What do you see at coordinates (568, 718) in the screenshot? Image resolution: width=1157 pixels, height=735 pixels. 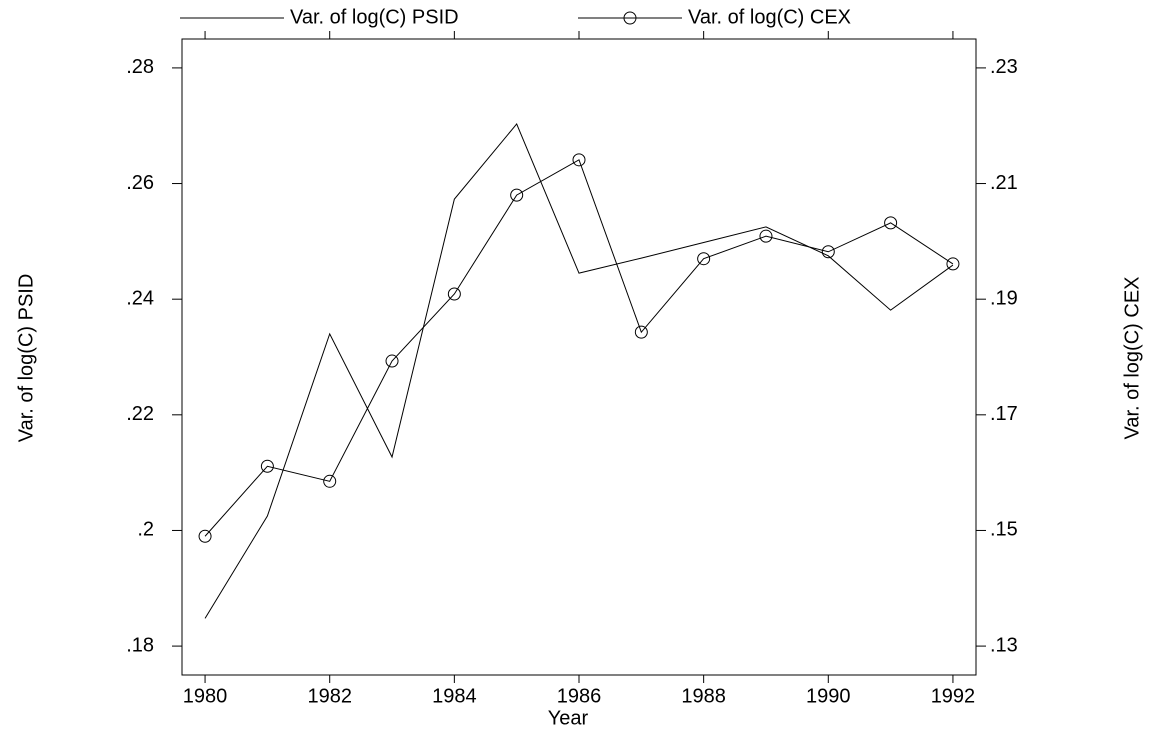 I see `x-axis-title: Year` at bounding box center [568, 718].